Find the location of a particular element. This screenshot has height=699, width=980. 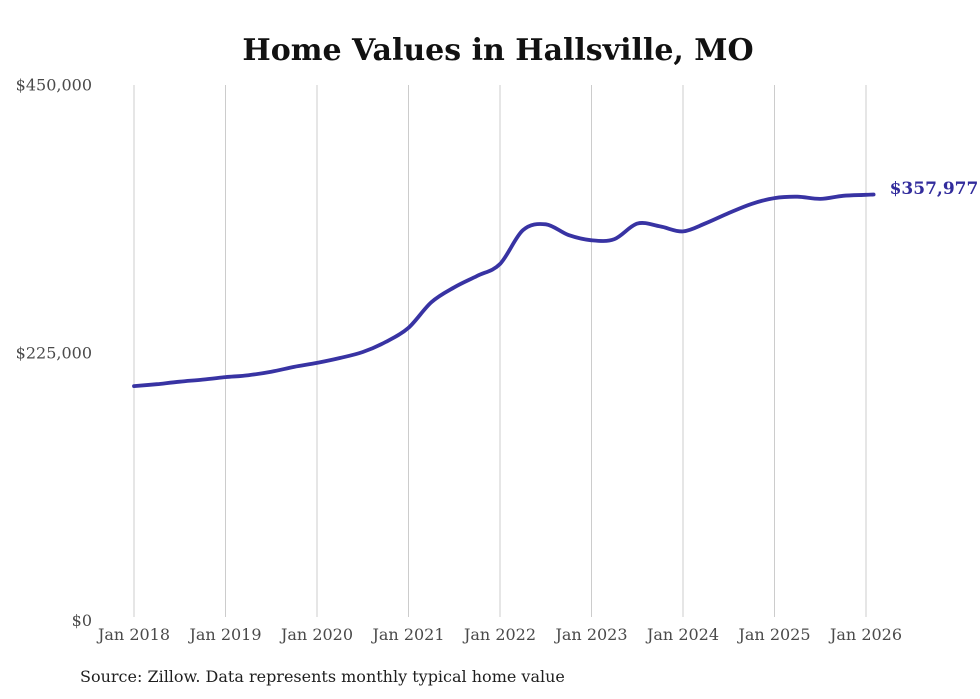

x-tick-label: Jan 2022 is located at coordinates (499, 634).